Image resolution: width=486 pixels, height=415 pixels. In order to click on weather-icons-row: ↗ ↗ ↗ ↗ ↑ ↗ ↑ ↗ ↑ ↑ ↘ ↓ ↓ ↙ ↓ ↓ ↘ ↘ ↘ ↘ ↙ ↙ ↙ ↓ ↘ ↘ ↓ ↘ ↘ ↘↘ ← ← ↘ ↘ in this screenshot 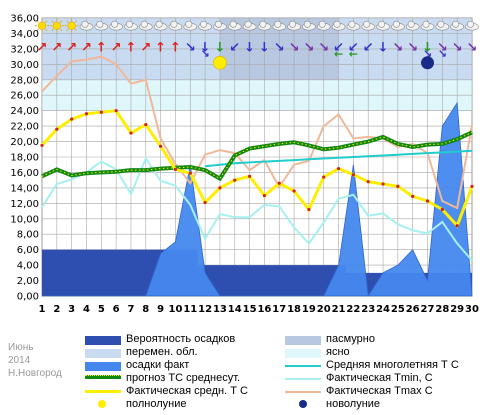, I will do `click(257, 44)`.